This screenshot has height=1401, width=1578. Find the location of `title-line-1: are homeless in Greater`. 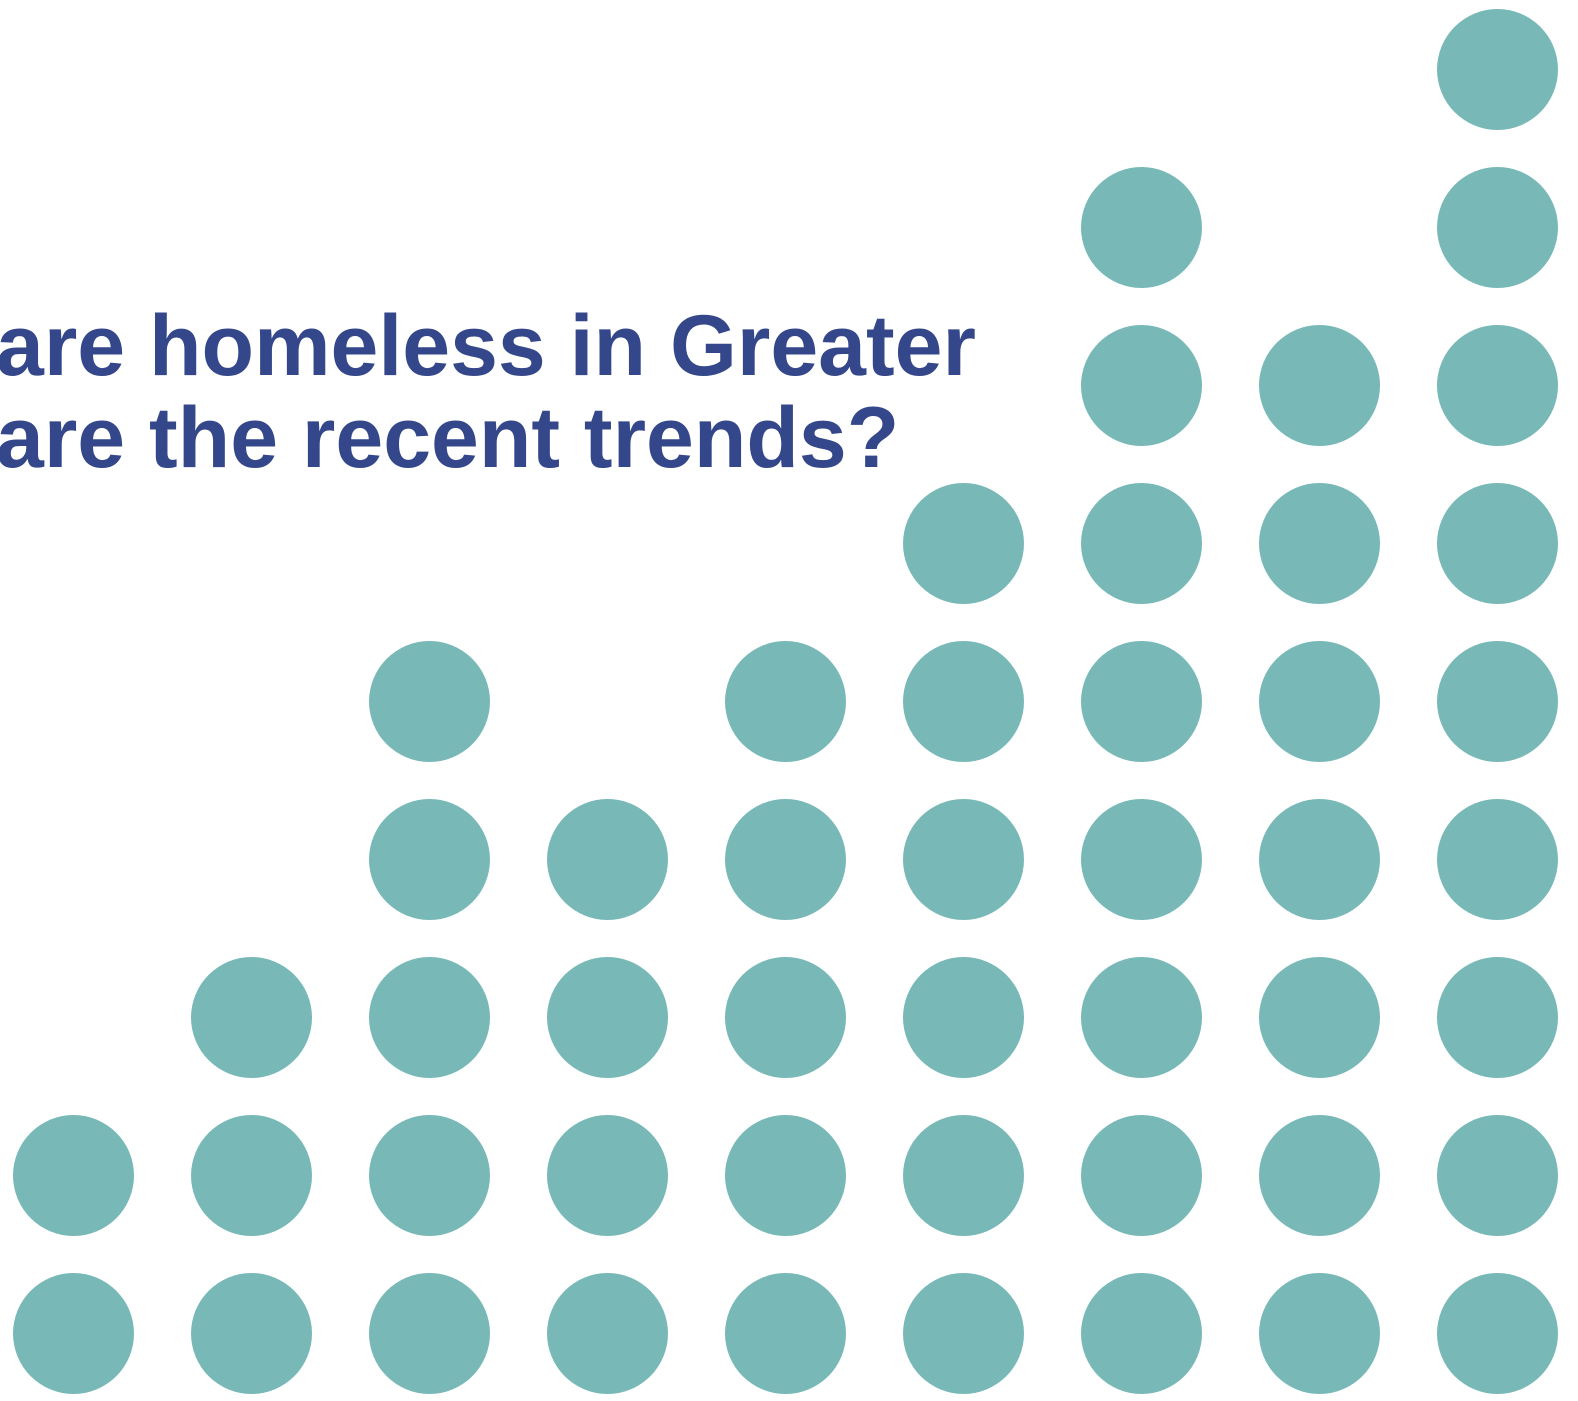

title-line-1: are homeless in Greater is located at coordinates (488, 346).